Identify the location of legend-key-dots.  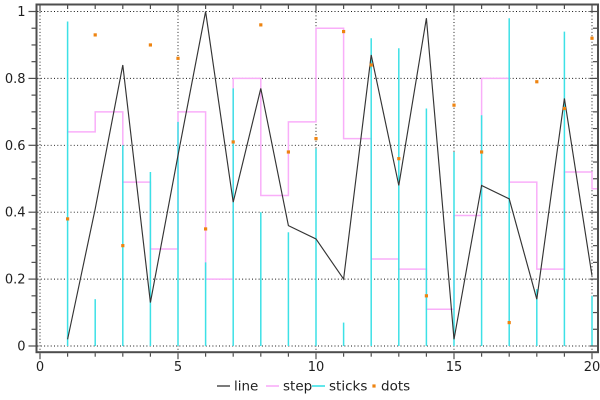
(374, 386).